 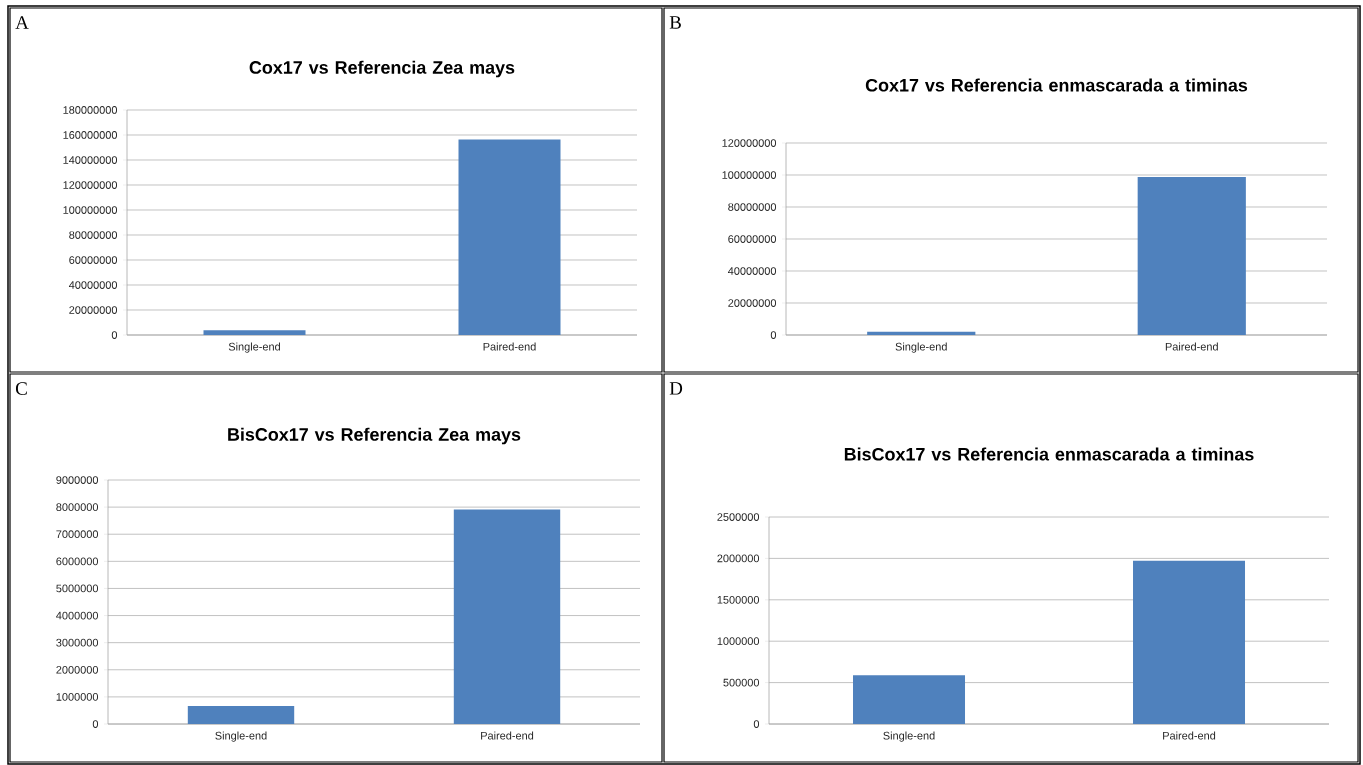 I want to click on y-tick-label: 3000000, so click(x=77, y=642).